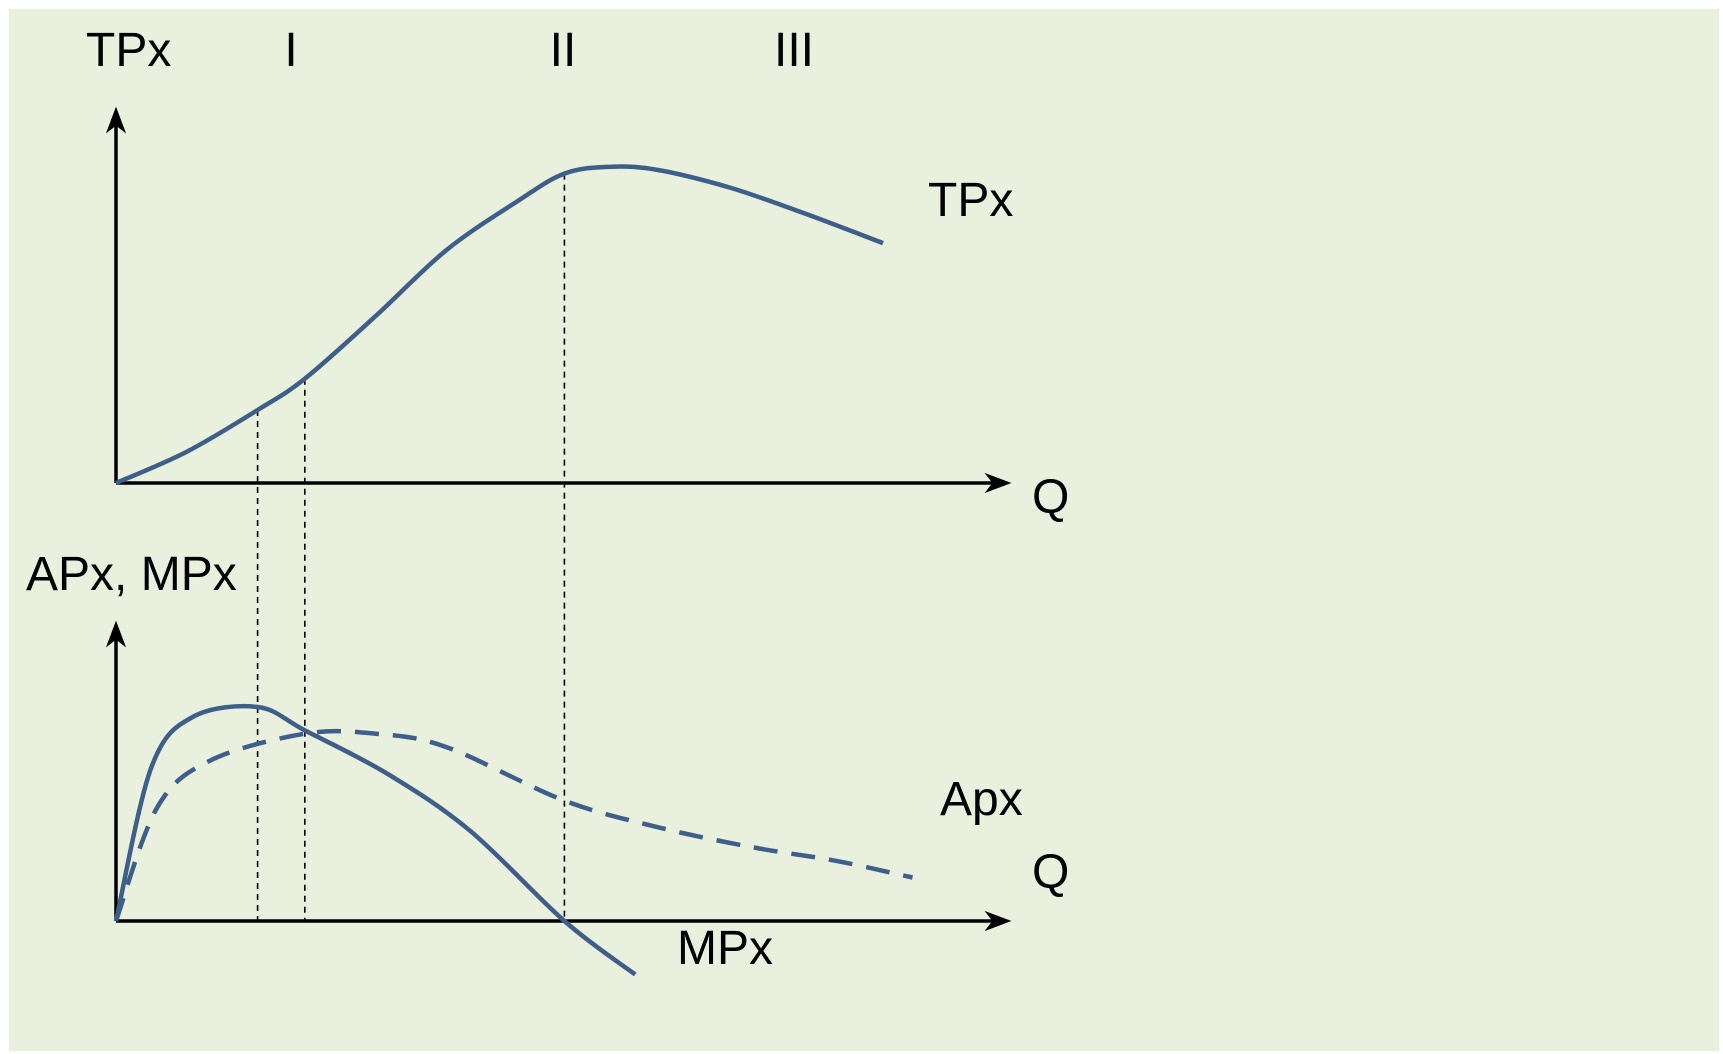  What do you see at coordinates (116, 120) in the screenshot?
I see `top-y-axis-arrowhead` at bounding box center [116, 120].